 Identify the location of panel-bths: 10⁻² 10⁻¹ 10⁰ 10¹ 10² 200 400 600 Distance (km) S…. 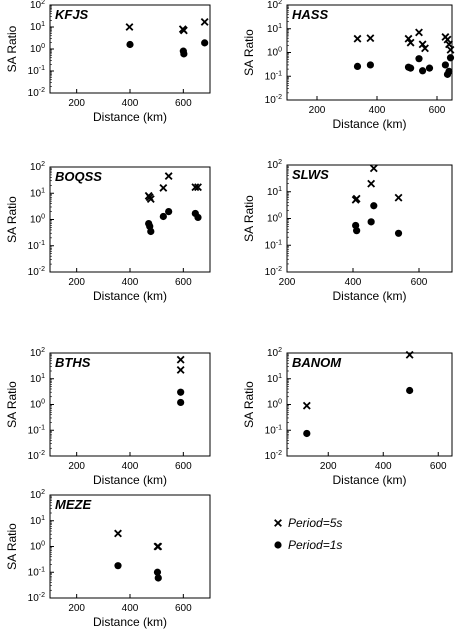
(108, 417).